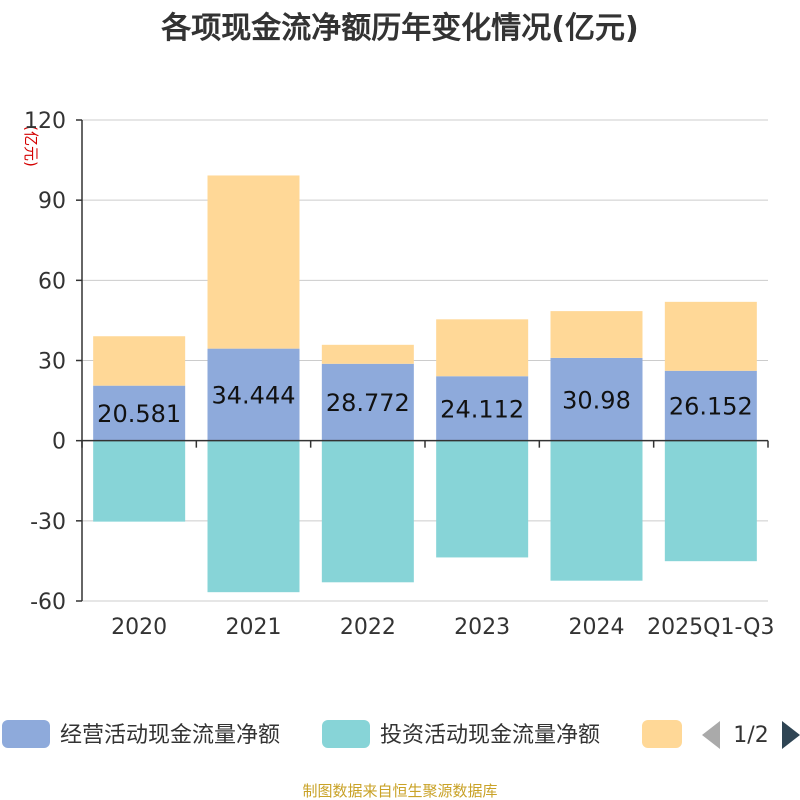  I want to click on bar-value-label: 26.152, so click(711, 407).